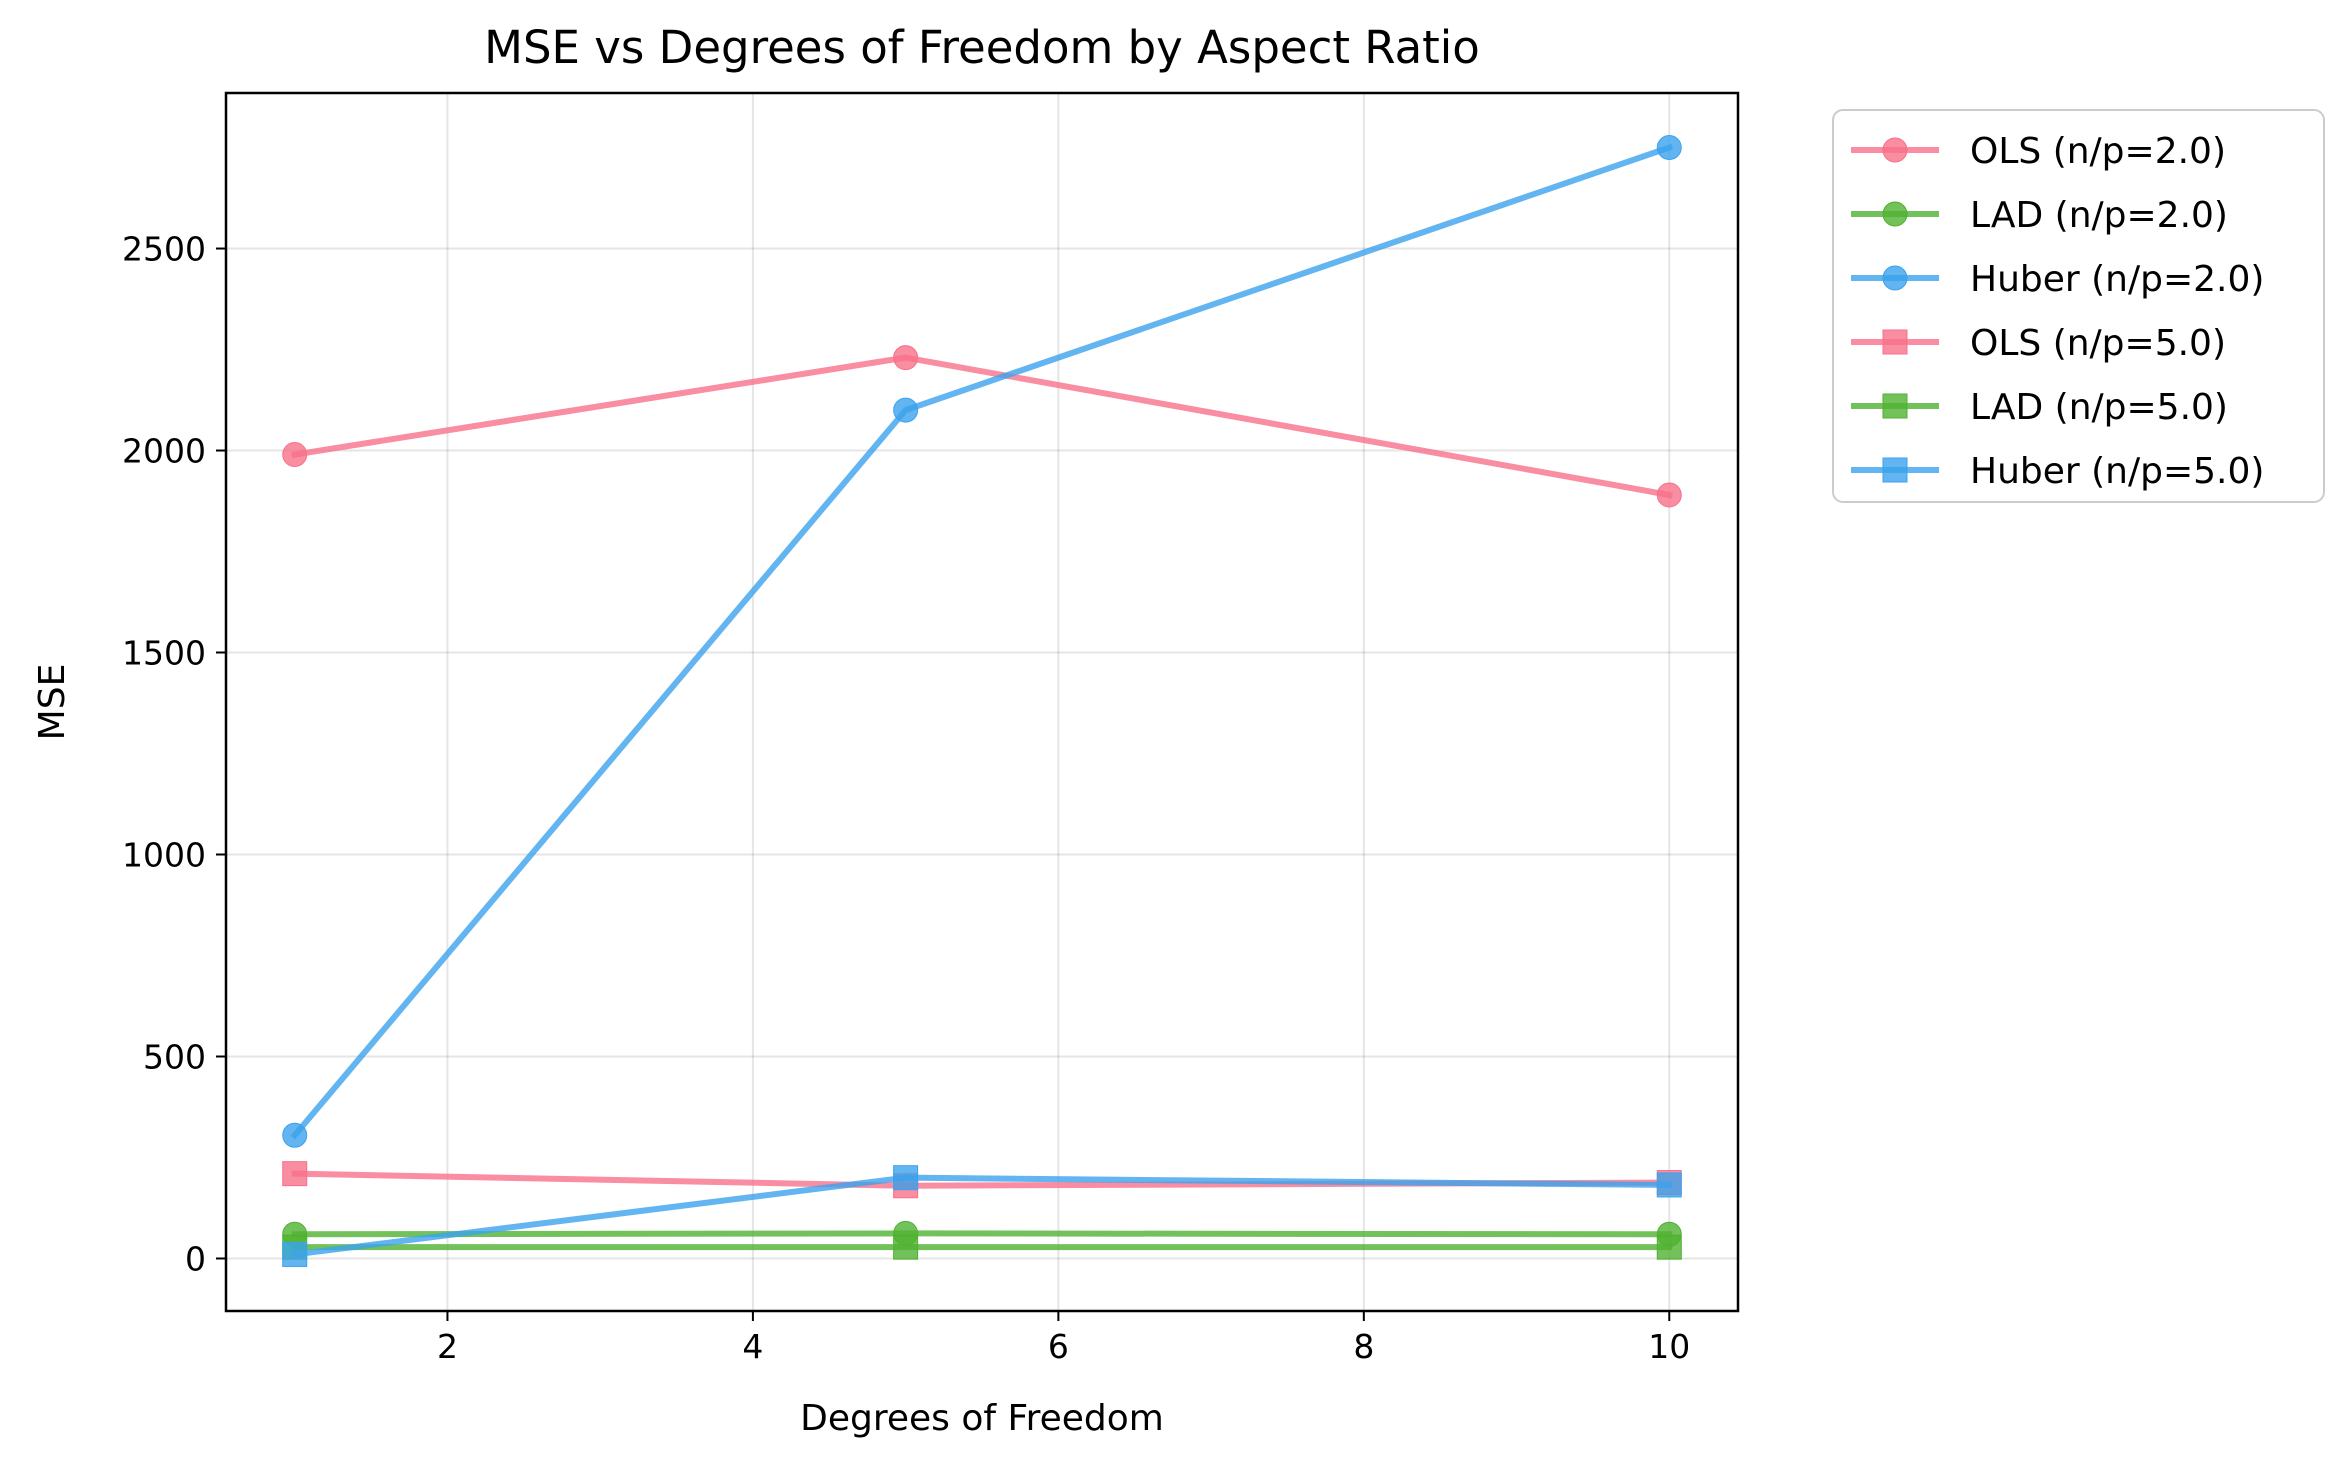 The height and width of the screenshot is (1469, 2351). I want to click on y-tick-label: 1000, so click(164, 855).